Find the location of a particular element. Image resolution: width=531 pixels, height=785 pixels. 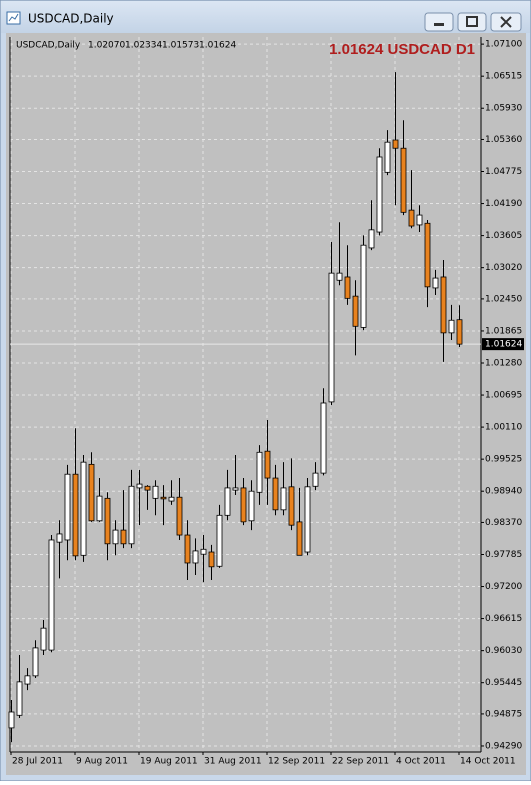

header-value: 1.01573 is located at coordinates (180, 46).